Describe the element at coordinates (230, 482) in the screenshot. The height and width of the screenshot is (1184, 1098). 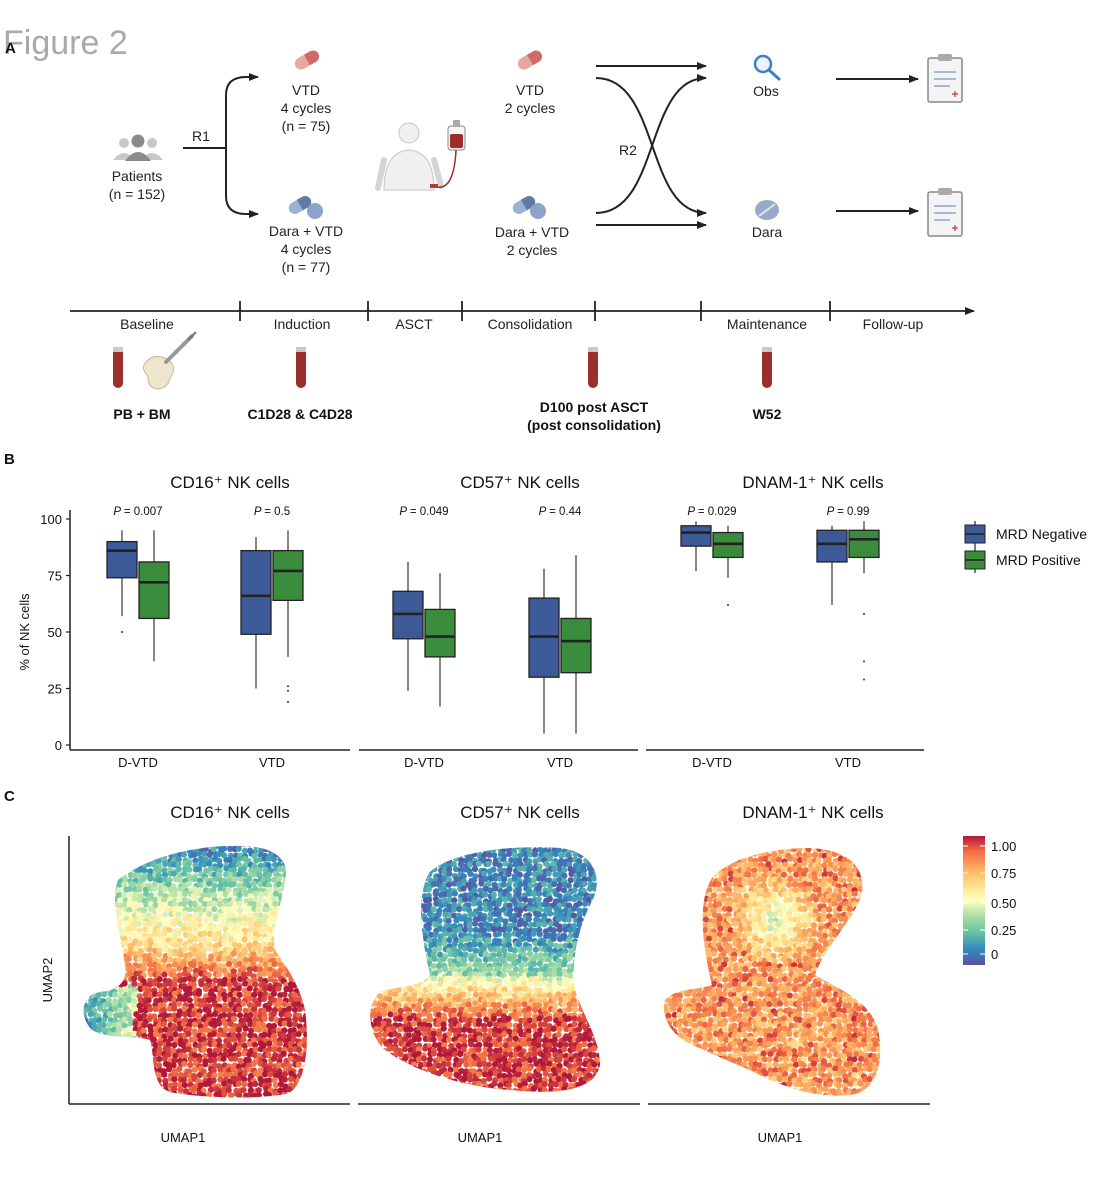
I see `chart-title-cd16: CD16⁺ NK cells` at that location.